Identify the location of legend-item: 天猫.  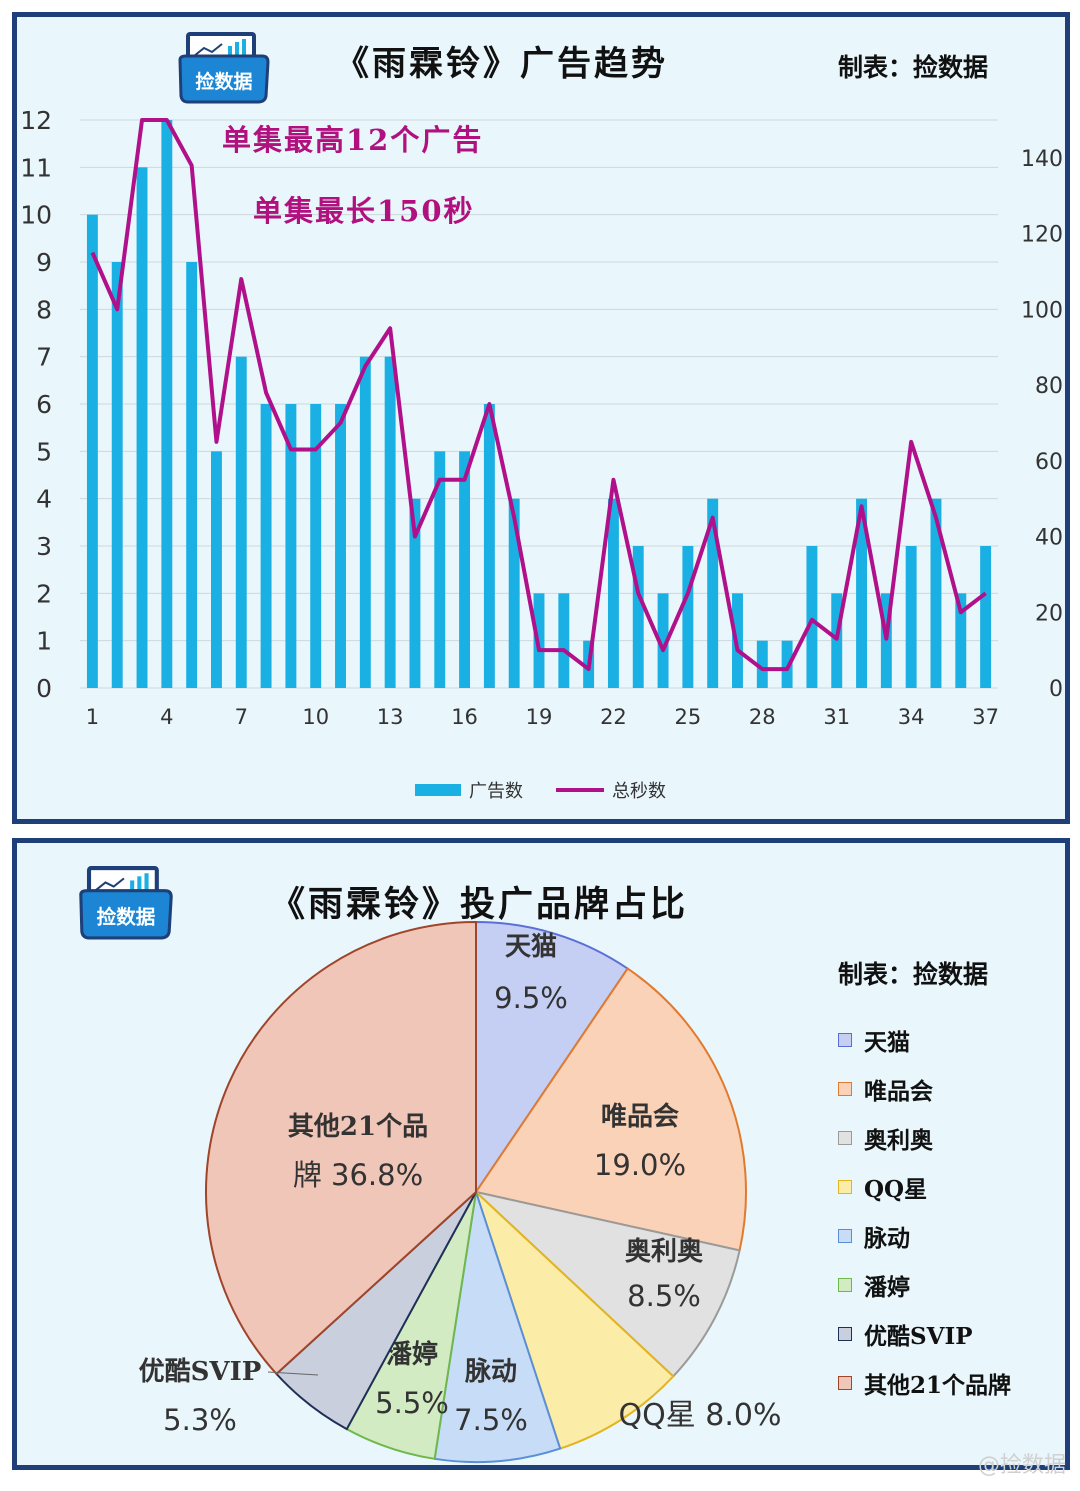
(924, 1039).